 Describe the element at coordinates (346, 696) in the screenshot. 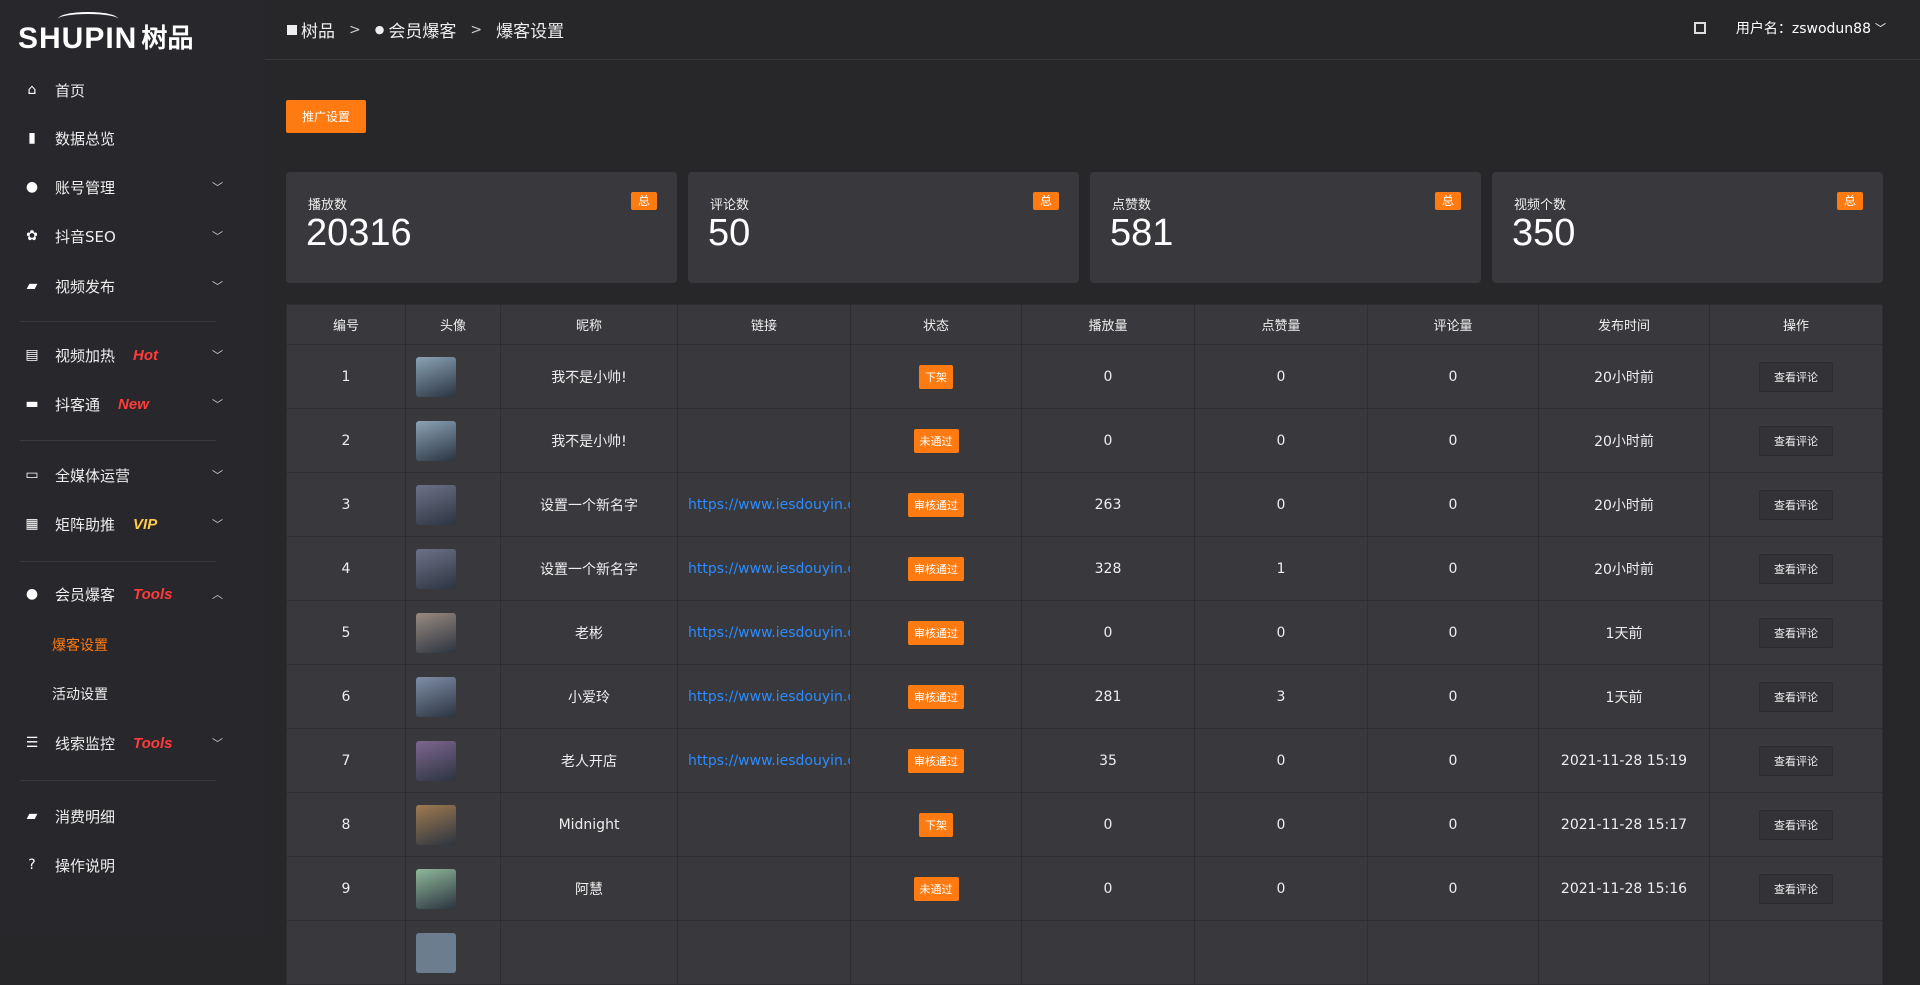

I see `cell-id: 6` at that location.